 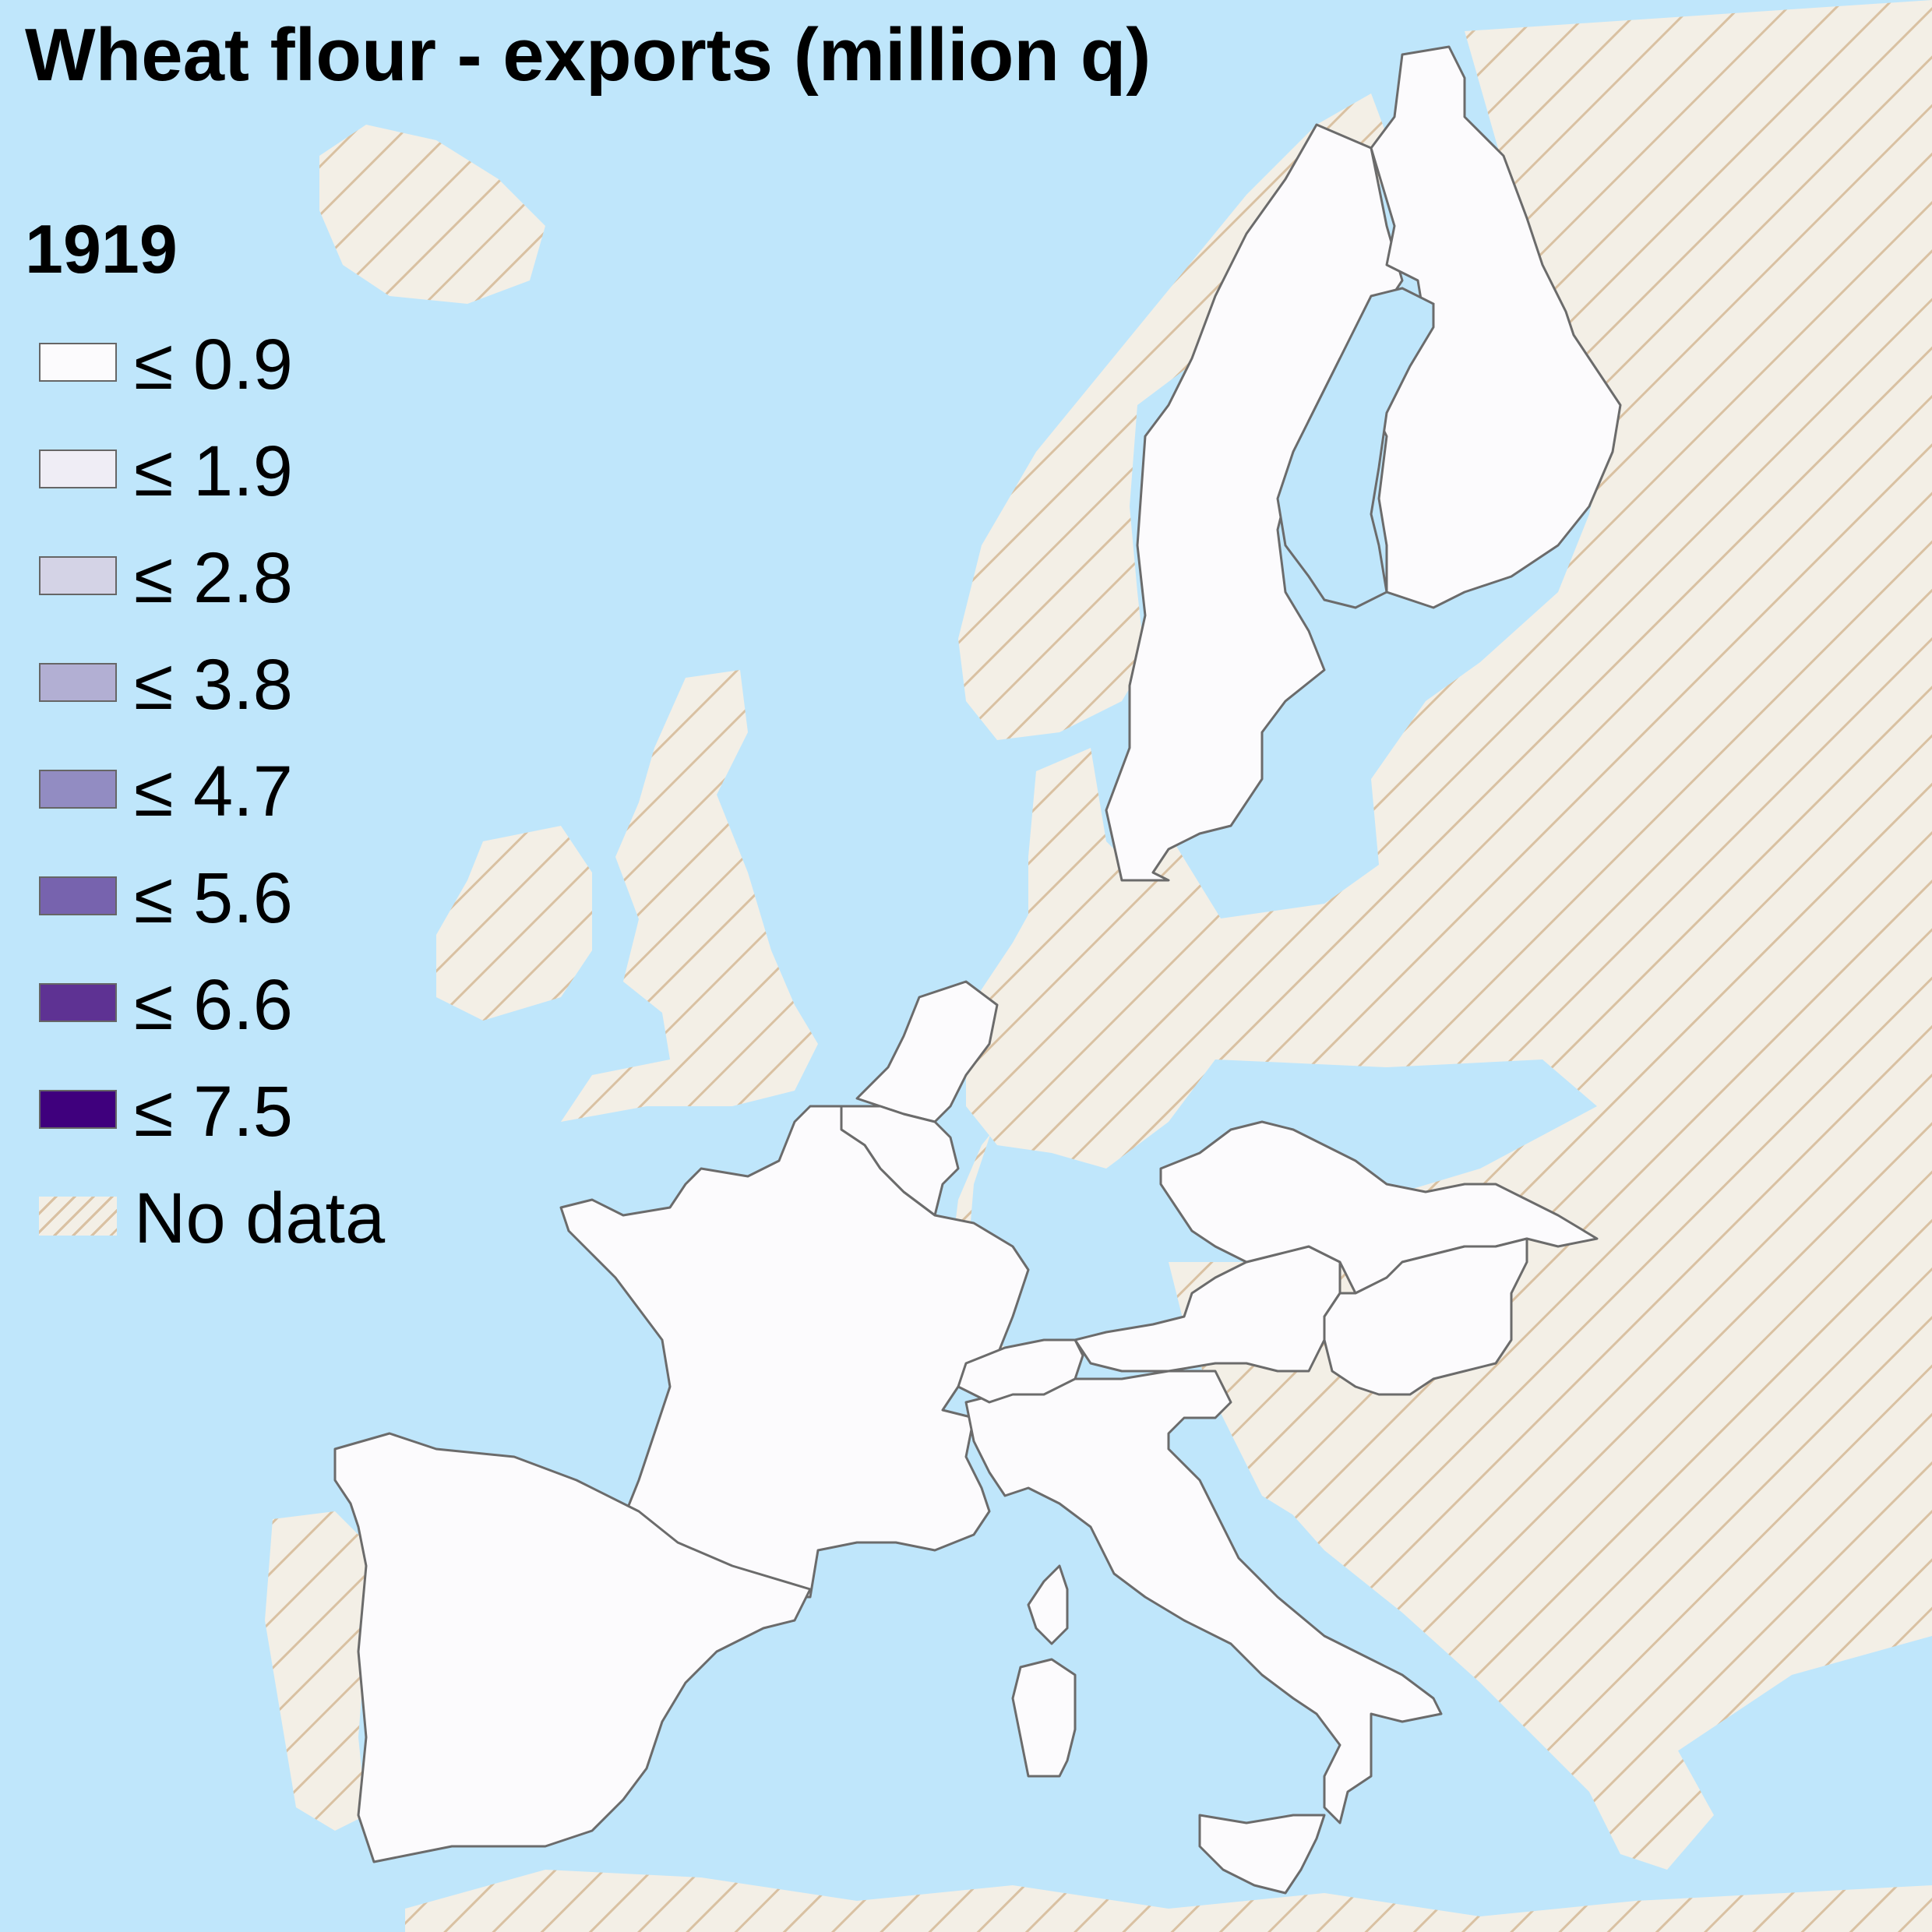 I want to click on switzerland, so click(x=1020, y=1371).